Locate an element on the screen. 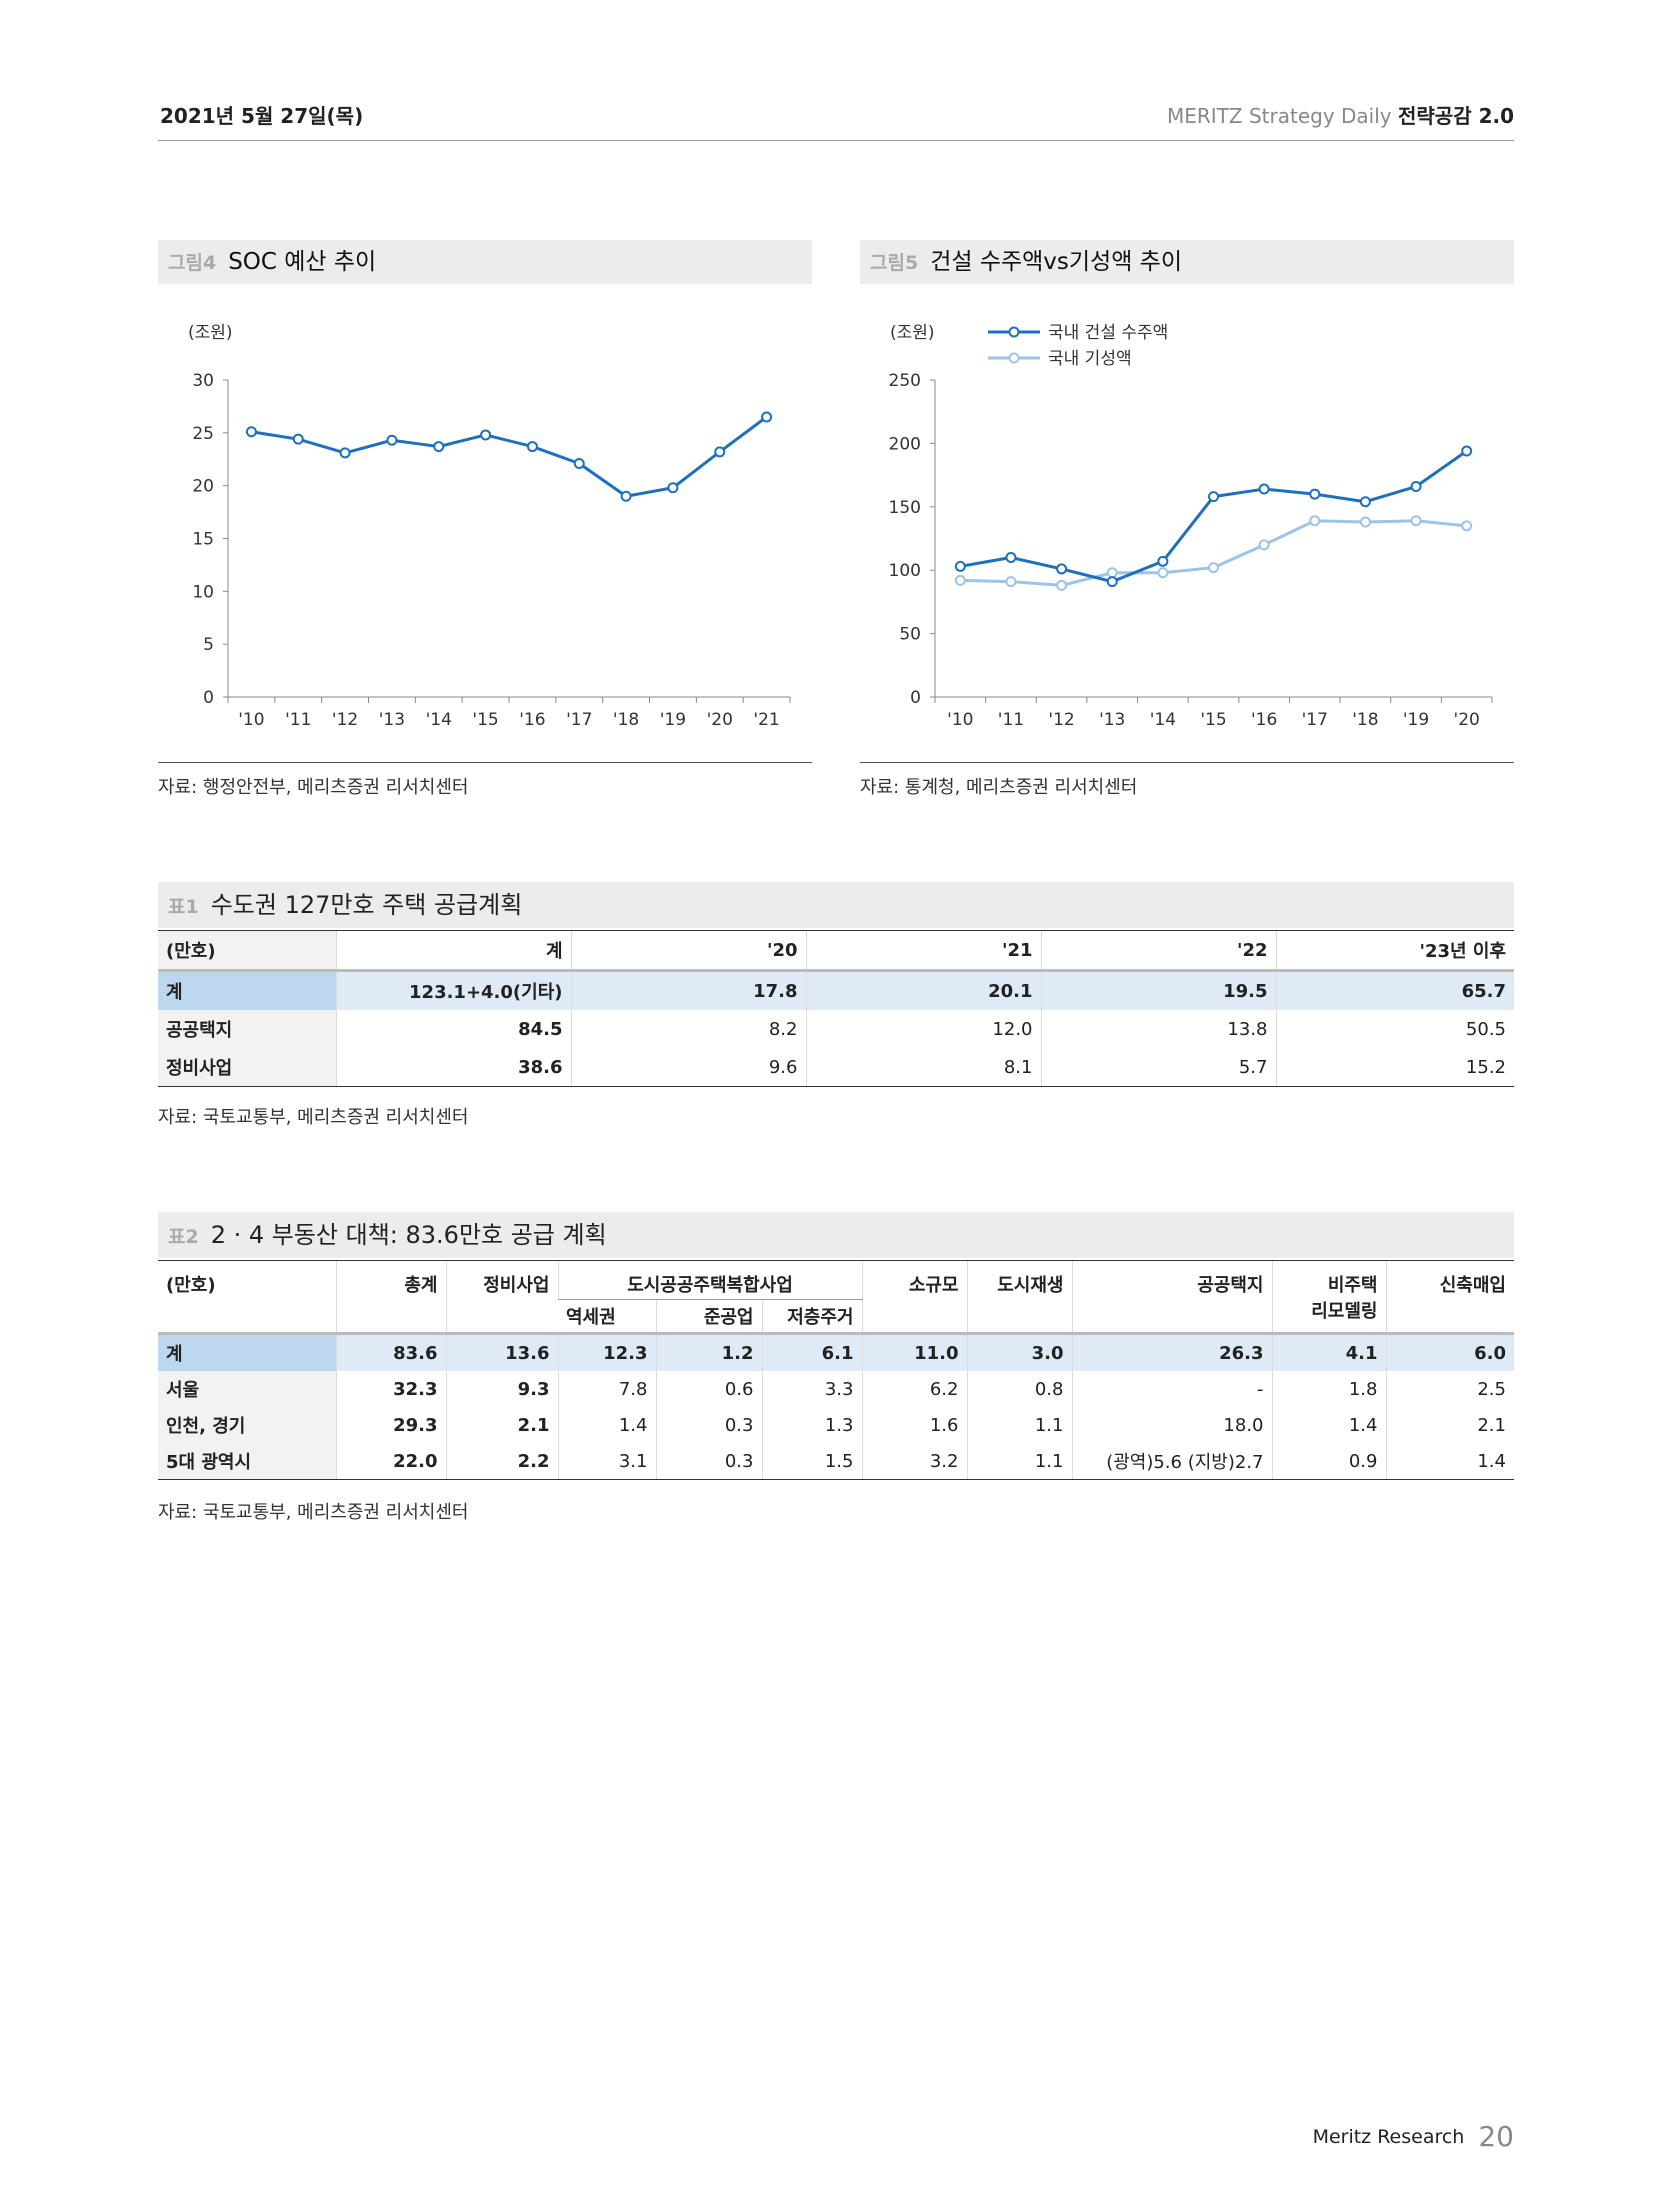  table2-header: 소규모 is located at coordinates (914, 1297).